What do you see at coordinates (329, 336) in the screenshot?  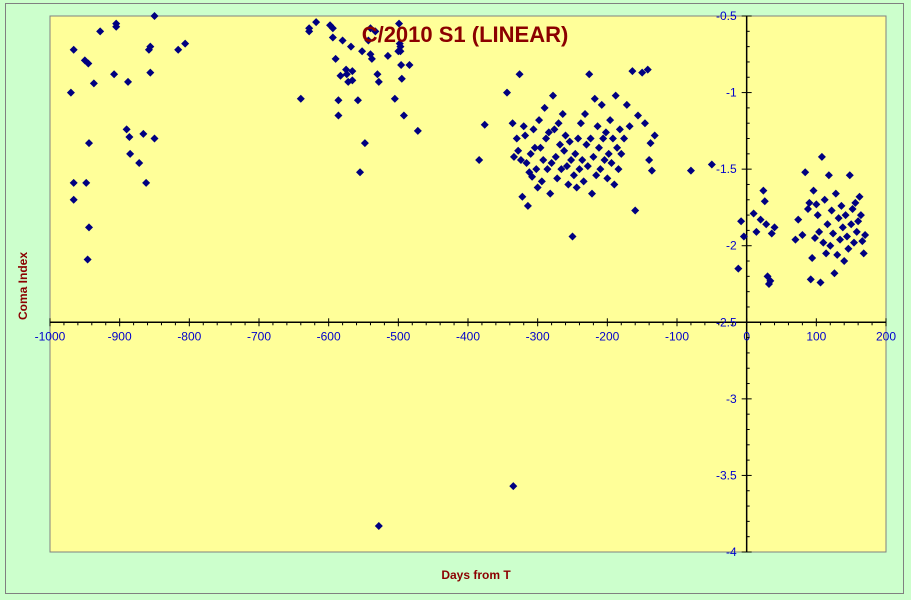 I see `x-tick-label: -600` at bounding box center [329, 336].